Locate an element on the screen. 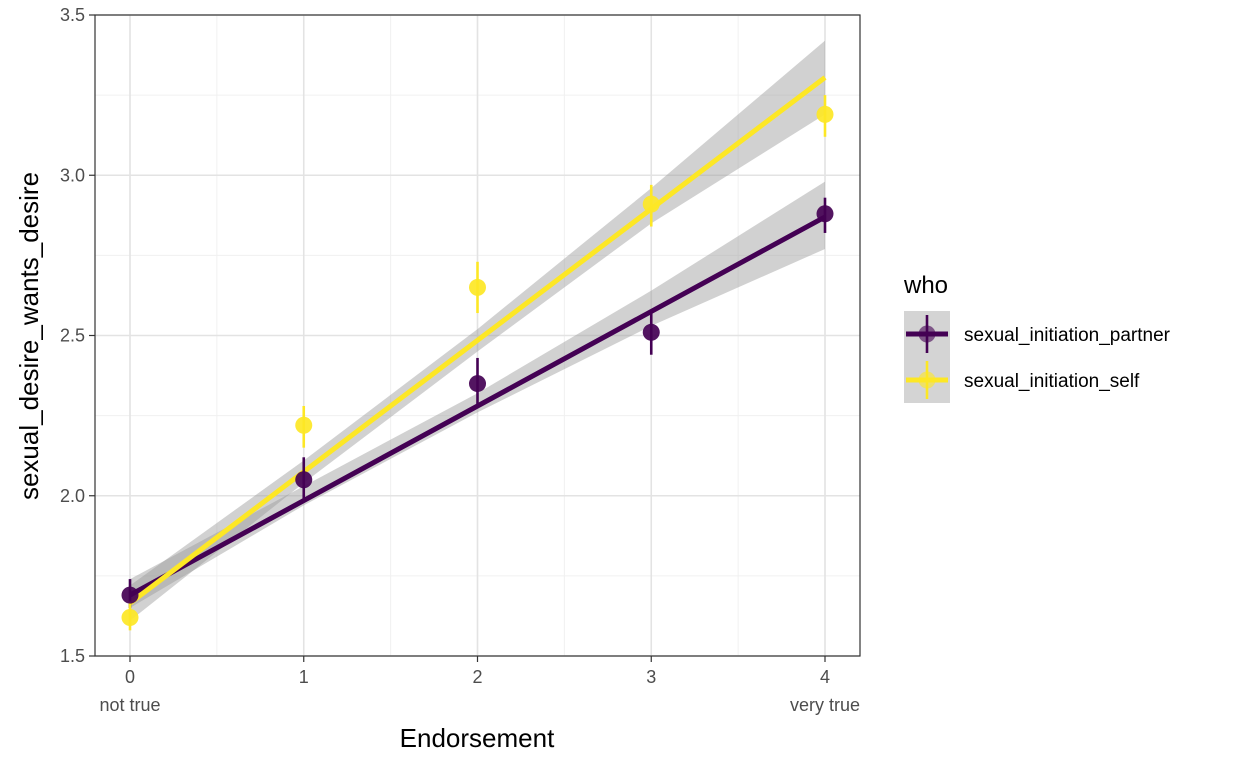  y-tick-label: 2.0 is located at coordinates (72, 496).